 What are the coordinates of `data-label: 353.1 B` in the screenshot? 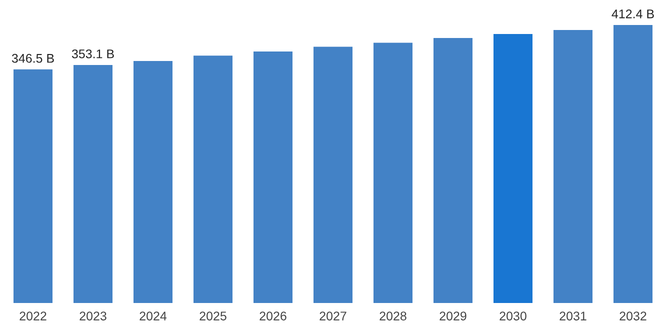 It's located at (93, 53).